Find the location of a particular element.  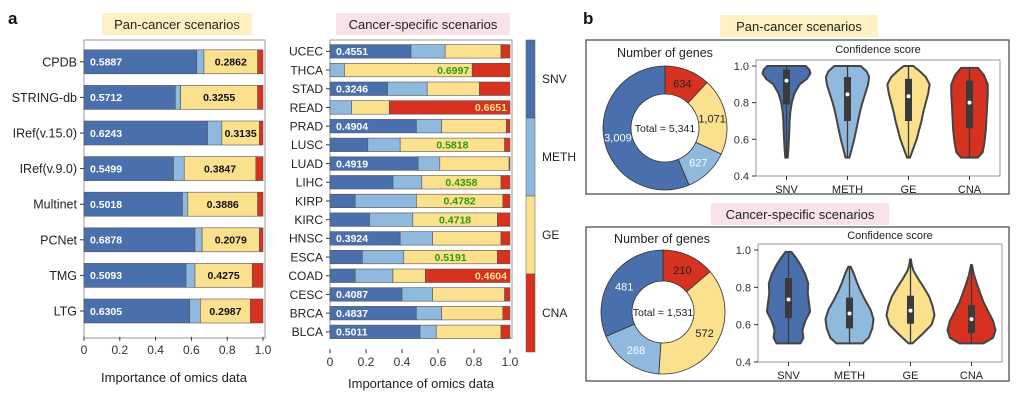

category-label: BRCA is located at coordinates (306, 313).